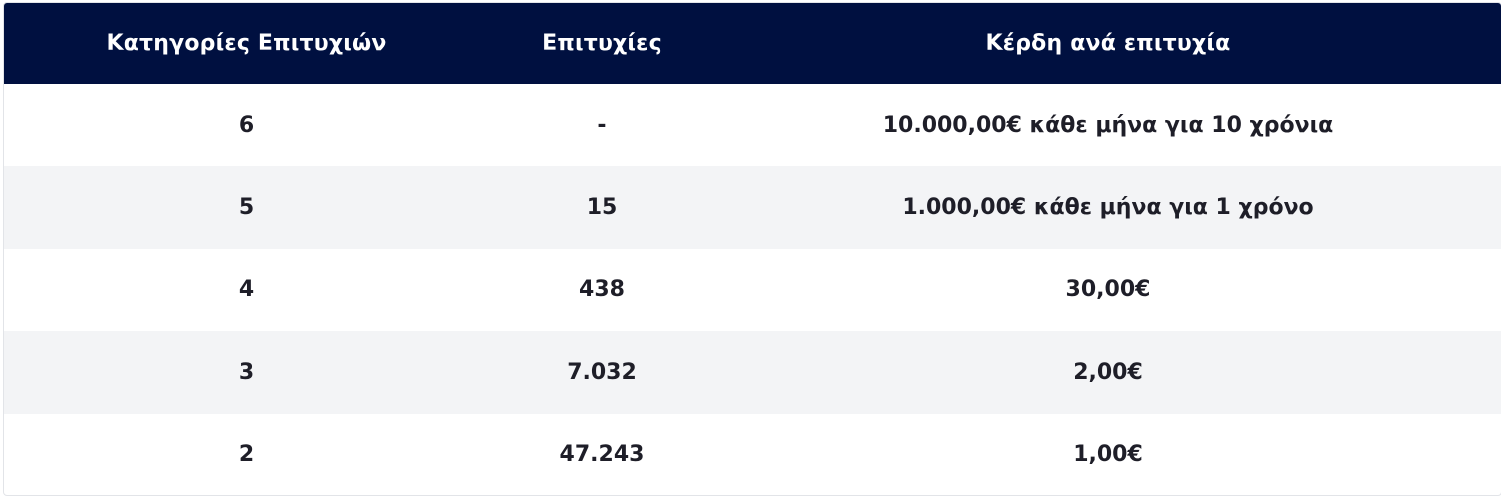 This screenshot has width=1501, height=498. Describe the element at coordinates (246, 208) in the screenshot. I see `category-cell: 5` at that location.